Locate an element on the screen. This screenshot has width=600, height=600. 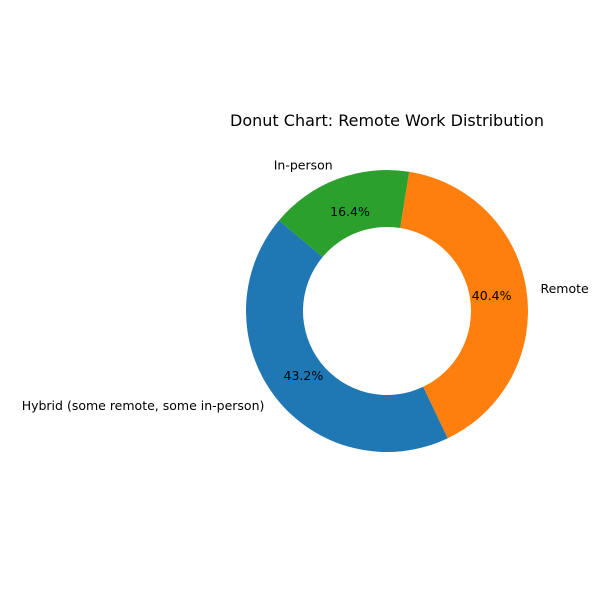
pct-label-in-person: 16.4% is located at coordinates (350, 211).